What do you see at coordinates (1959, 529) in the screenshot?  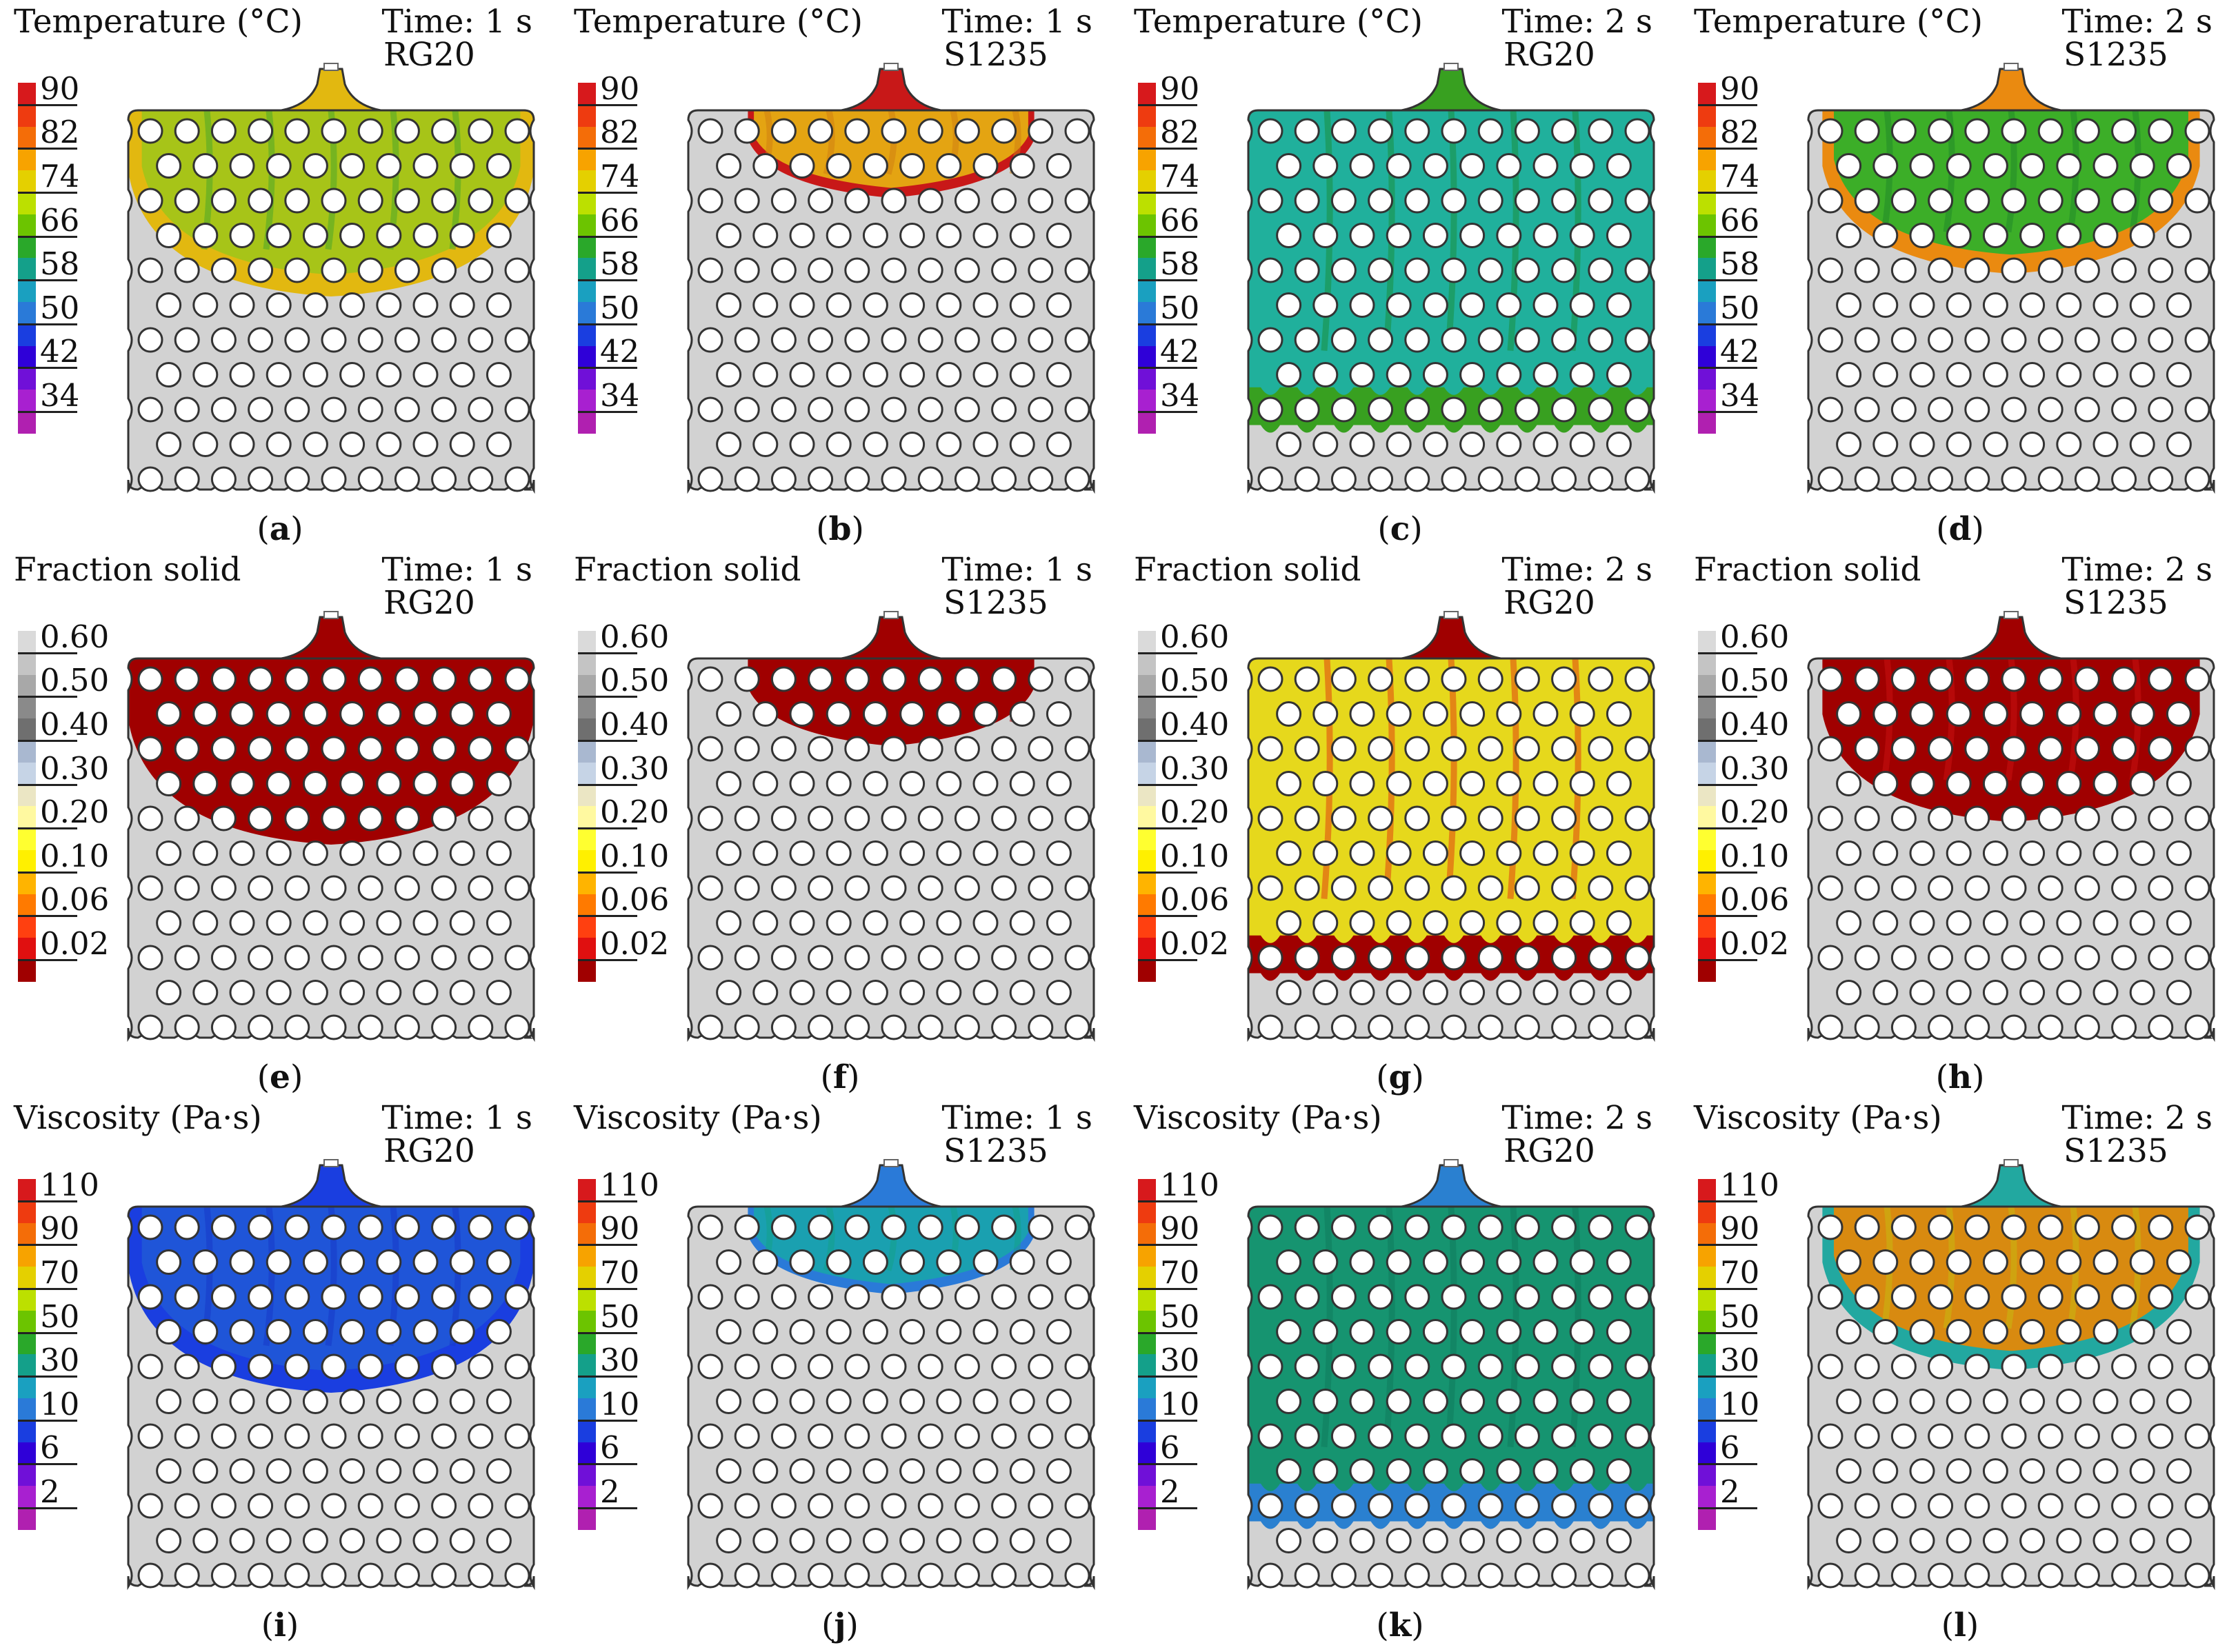 I see `panel-caption: (d)` at bounding box center [1959, 529].